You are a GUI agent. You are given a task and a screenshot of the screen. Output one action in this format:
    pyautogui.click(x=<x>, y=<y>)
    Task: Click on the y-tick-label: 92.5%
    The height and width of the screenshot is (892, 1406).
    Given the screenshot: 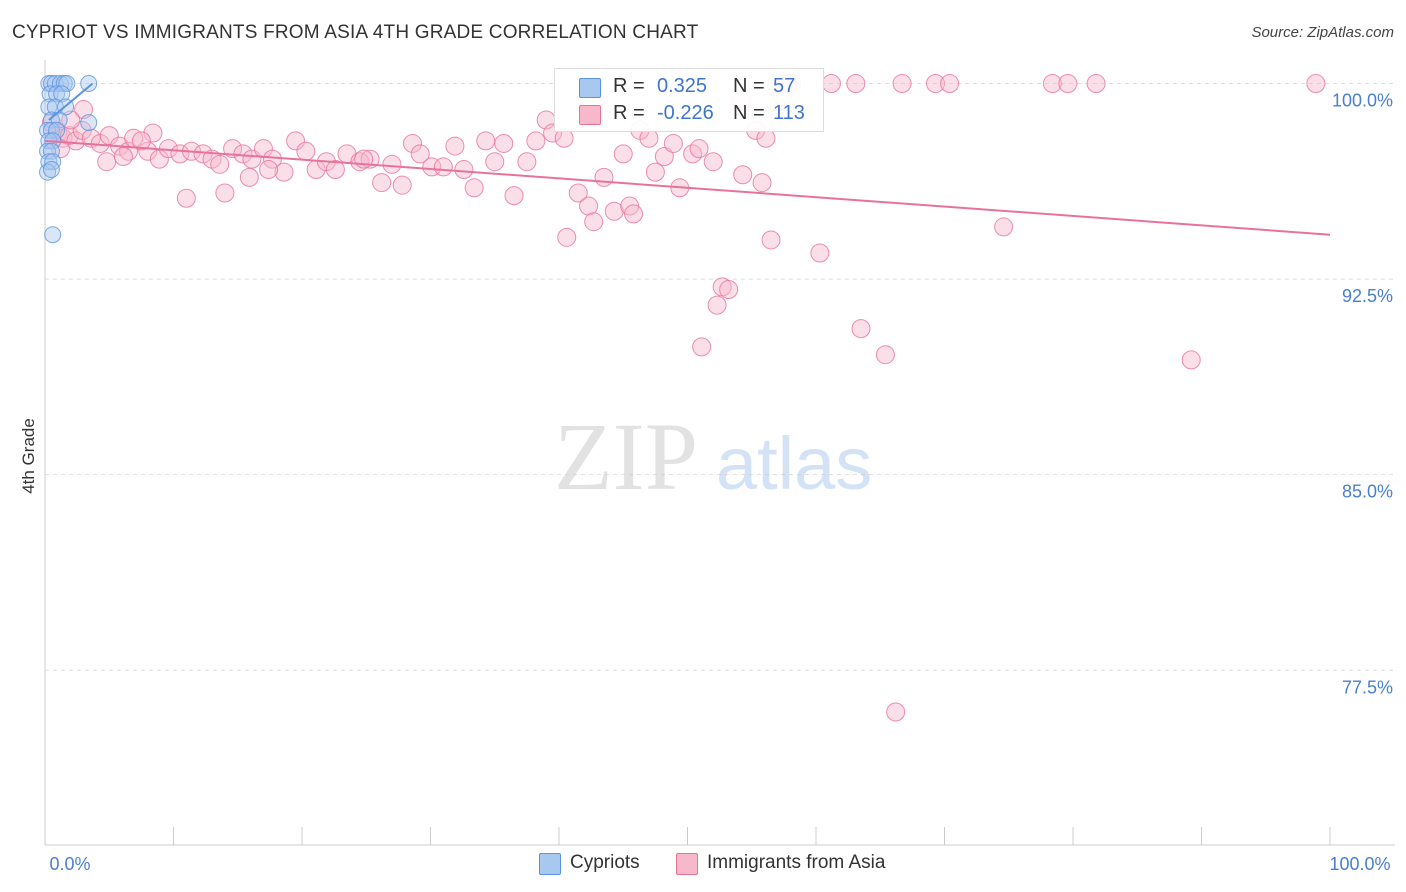 What is the action you would take?
    pyautogui.click(x=1367, y=296)
    